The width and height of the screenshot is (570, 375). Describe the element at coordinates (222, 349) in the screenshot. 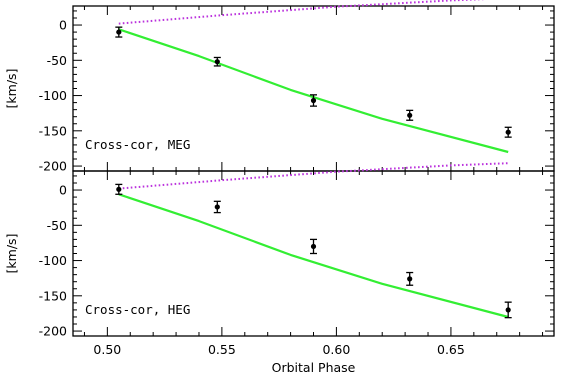

I see `x-tick-label: 0.55` at that location.